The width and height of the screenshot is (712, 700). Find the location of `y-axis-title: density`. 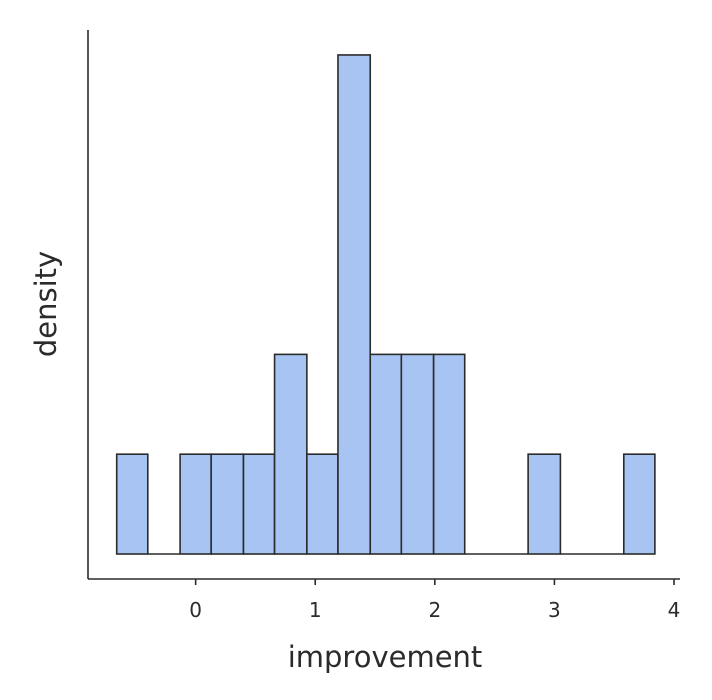

y-axis-title: density is located at coordinates (46, 304).